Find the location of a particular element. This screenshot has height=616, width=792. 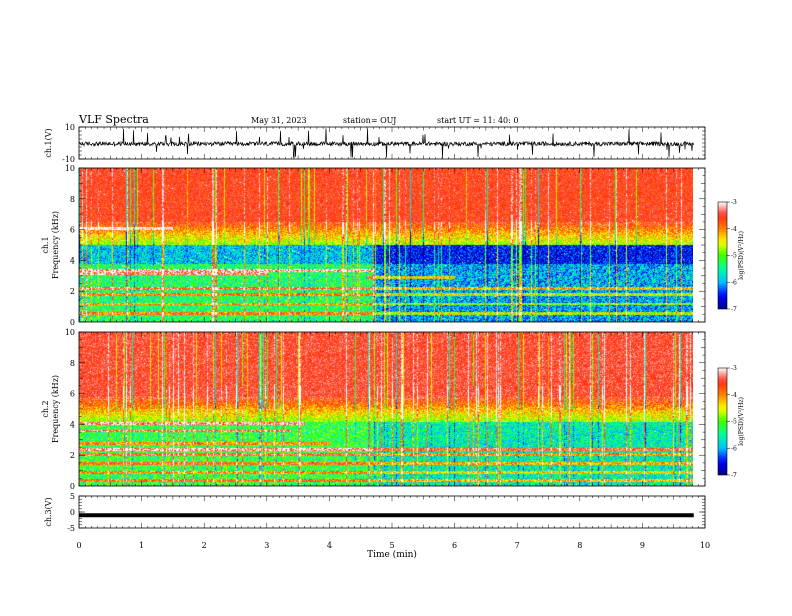

time-tick-label: 5 is located at coordinates (391, 545).